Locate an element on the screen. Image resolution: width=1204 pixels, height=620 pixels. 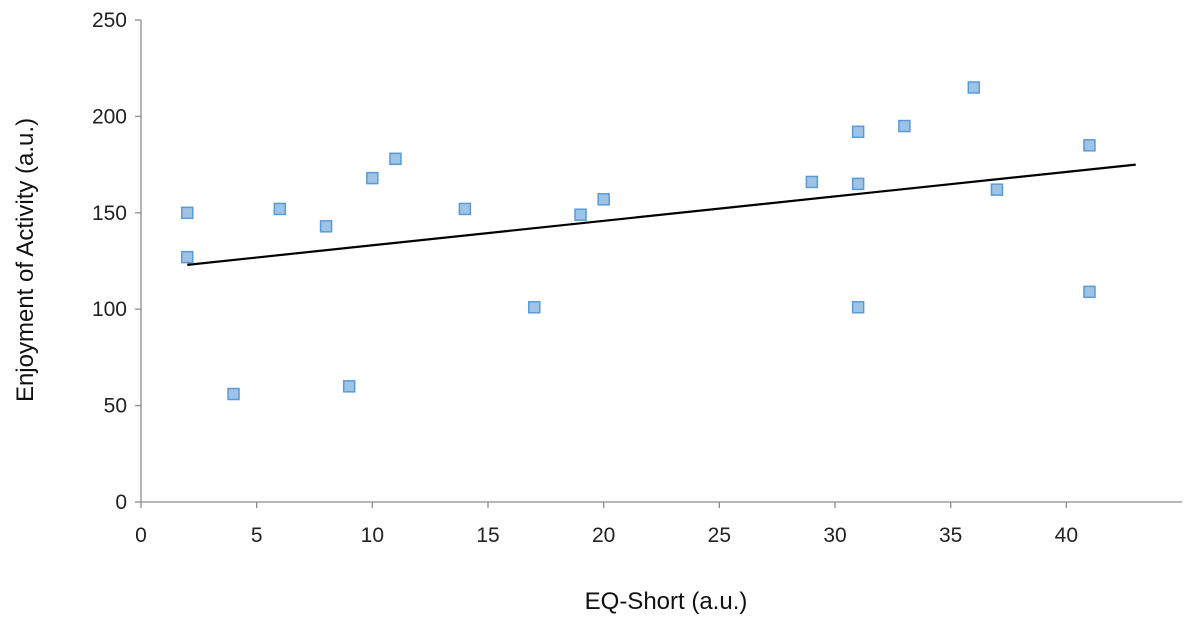
x-tick-label: 20 is located at coordinates (603, 535).